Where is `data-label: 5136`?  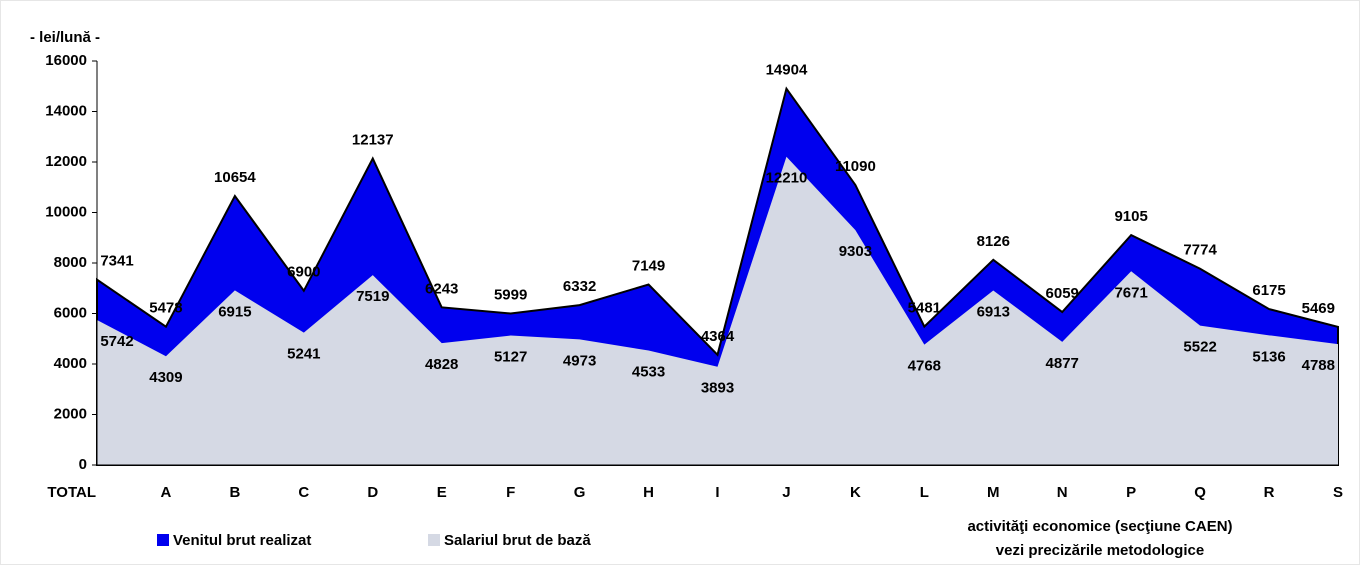 data-label: 5136 is located at coordinates (1268, 356).